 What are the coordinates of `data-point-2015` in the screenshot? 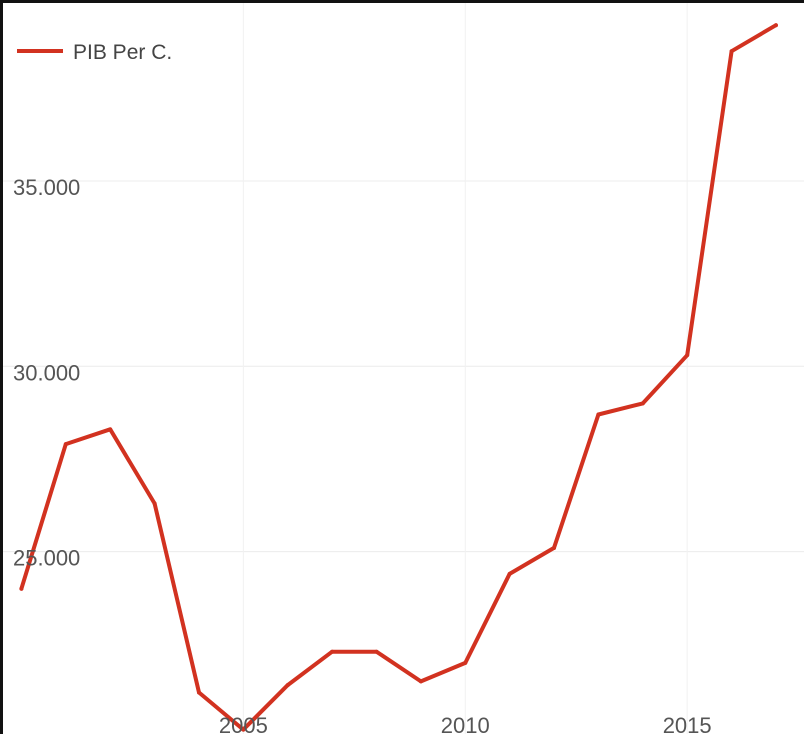 It's located at (687, 355).